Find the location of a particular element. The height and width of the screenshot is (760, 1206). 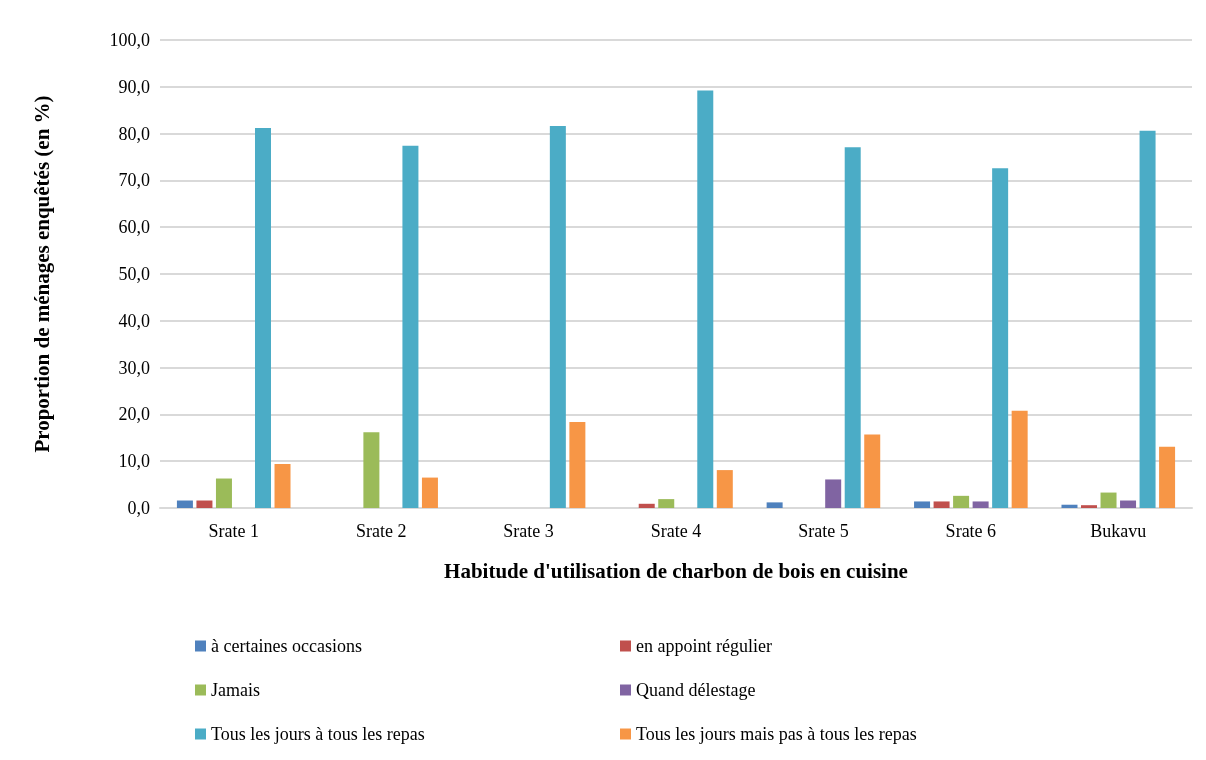

x-tick-label: Bukavu is located at coordinates (1118, 531).